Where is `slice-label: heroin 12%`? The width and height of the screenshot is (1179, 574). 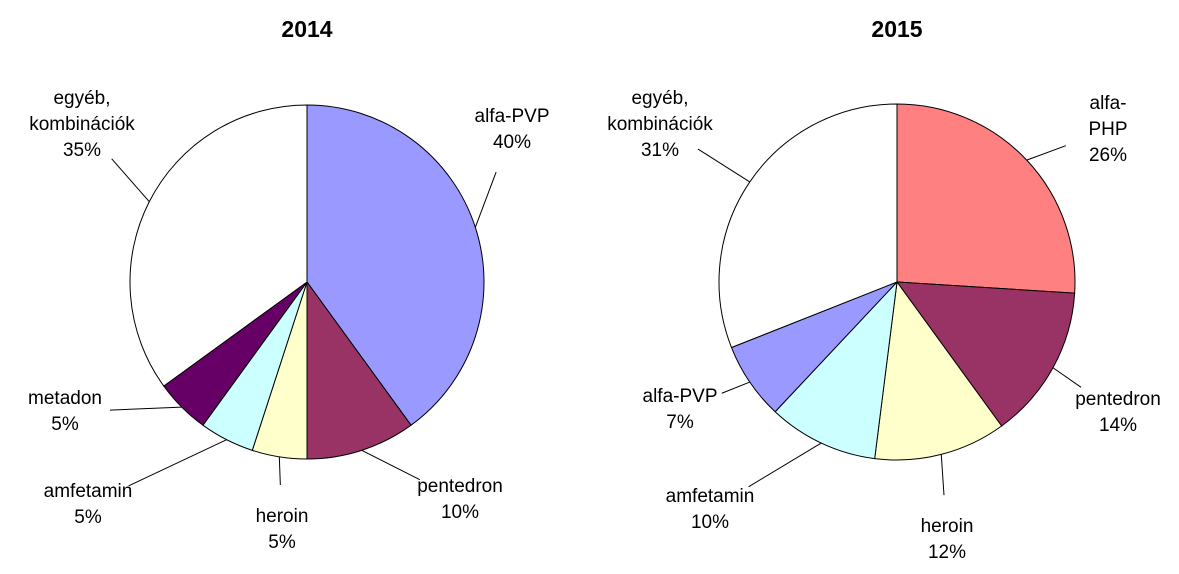 slice-label: heroin 12% is located at coordinates (947, 540).